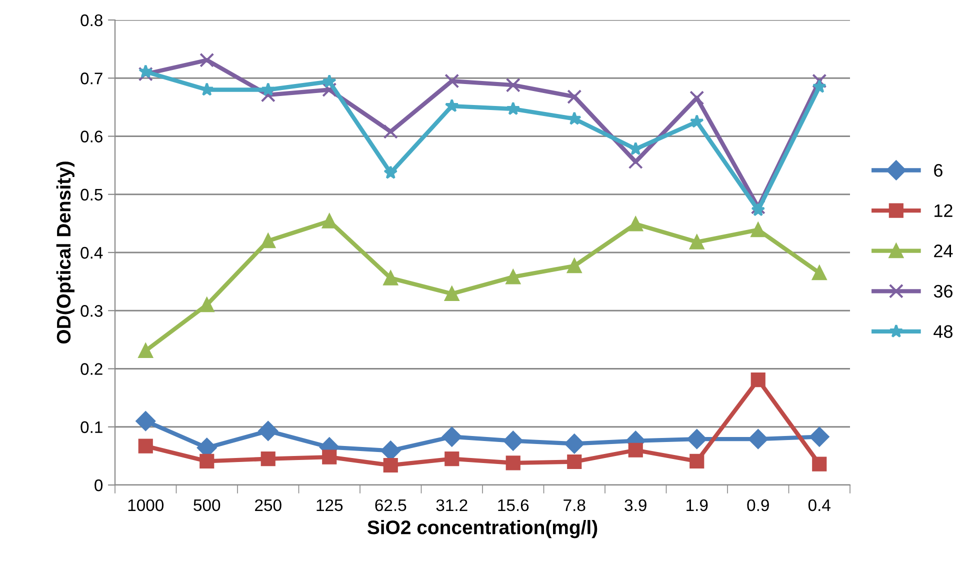 The width and height of the screenshot is (965, 578). Describe the element at coordinates (943, 251) in the screenshot. I see `legend-label: 24` at that location.